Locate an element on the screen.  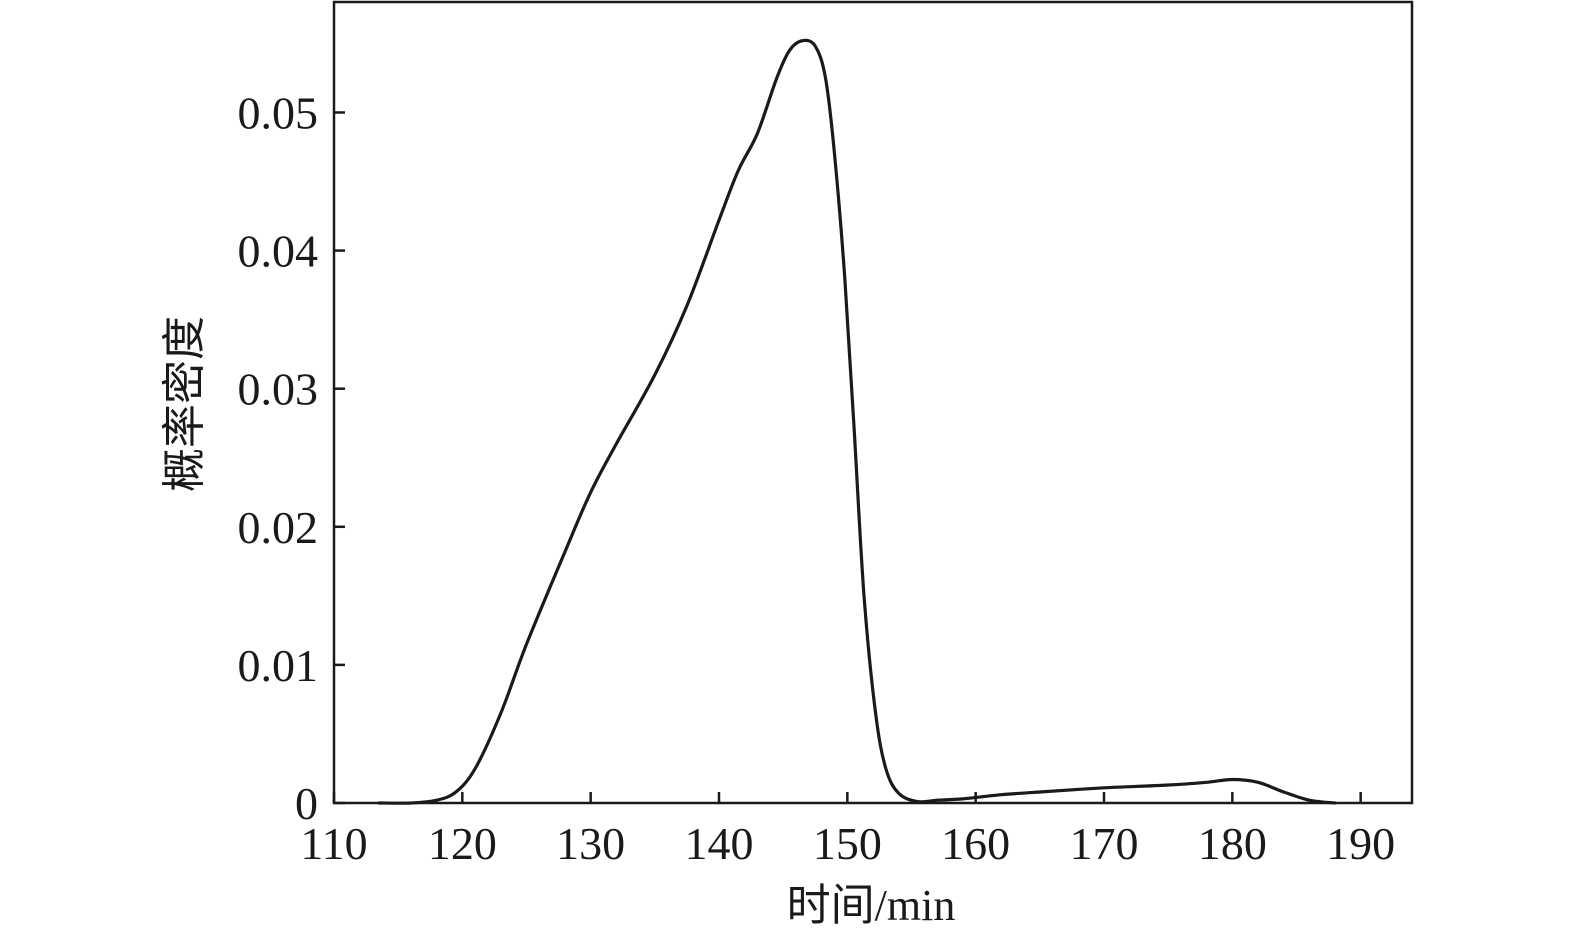
x-tick-label: 180 is located at coordinates (1232, 843).